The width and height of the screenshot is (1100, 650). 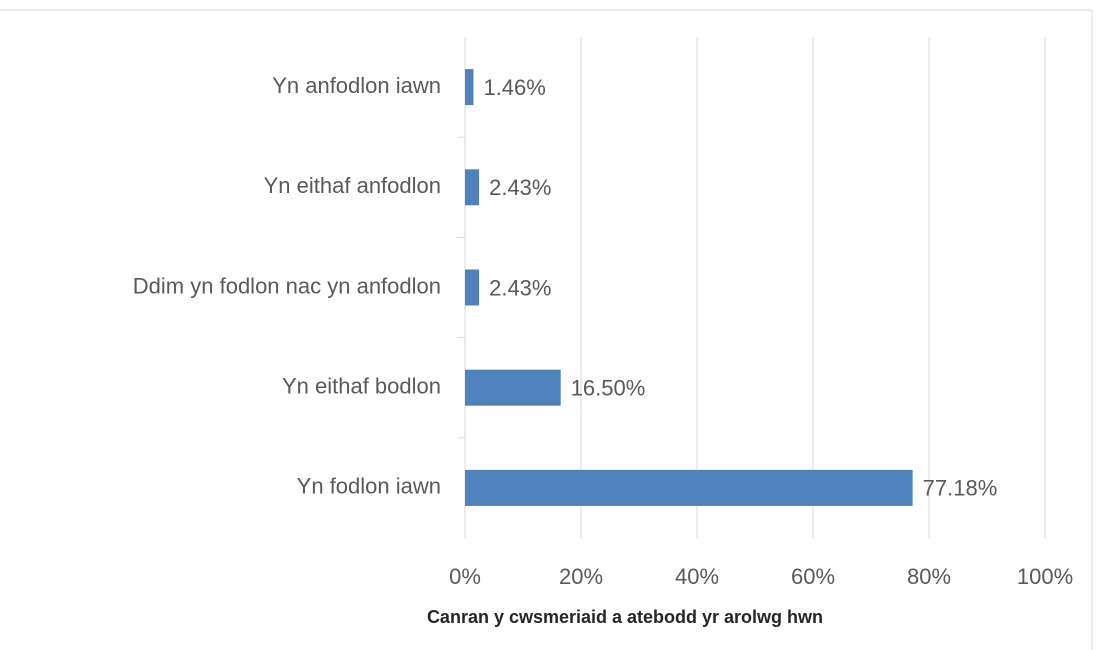 I want to click on data-label: 1.46%, so click(x=514, y=87).